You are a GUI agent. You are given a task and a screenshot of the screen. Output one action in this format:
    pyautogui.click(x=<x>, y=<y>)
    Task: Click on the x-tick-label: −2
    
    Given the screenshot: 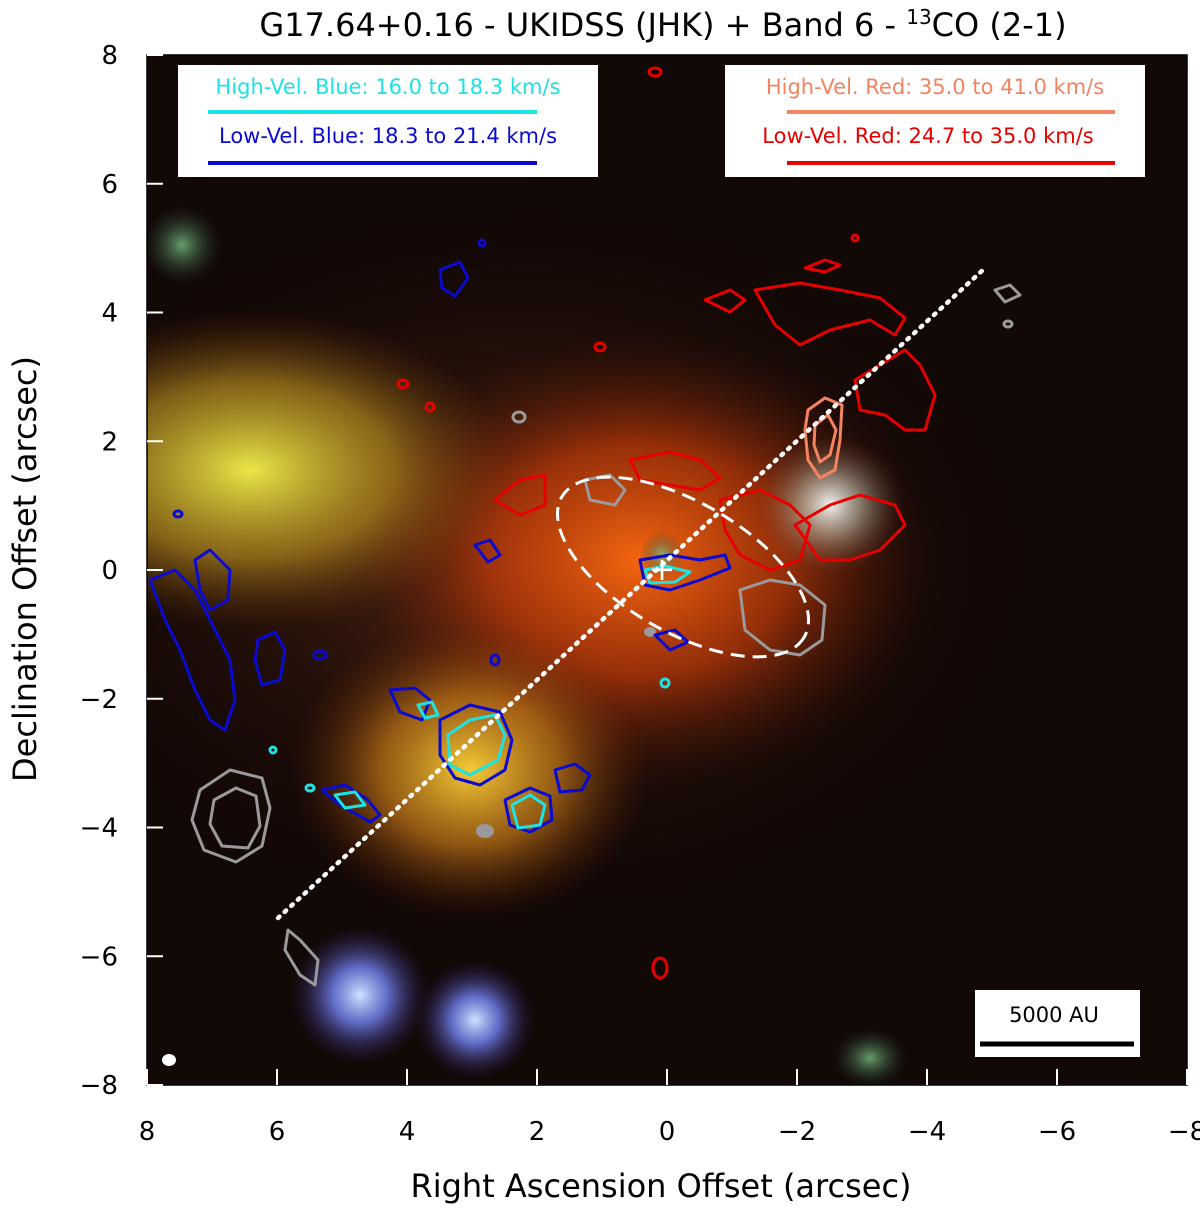 What is the action you would take?
    pyautogui.click(x=797, y=1132)
    